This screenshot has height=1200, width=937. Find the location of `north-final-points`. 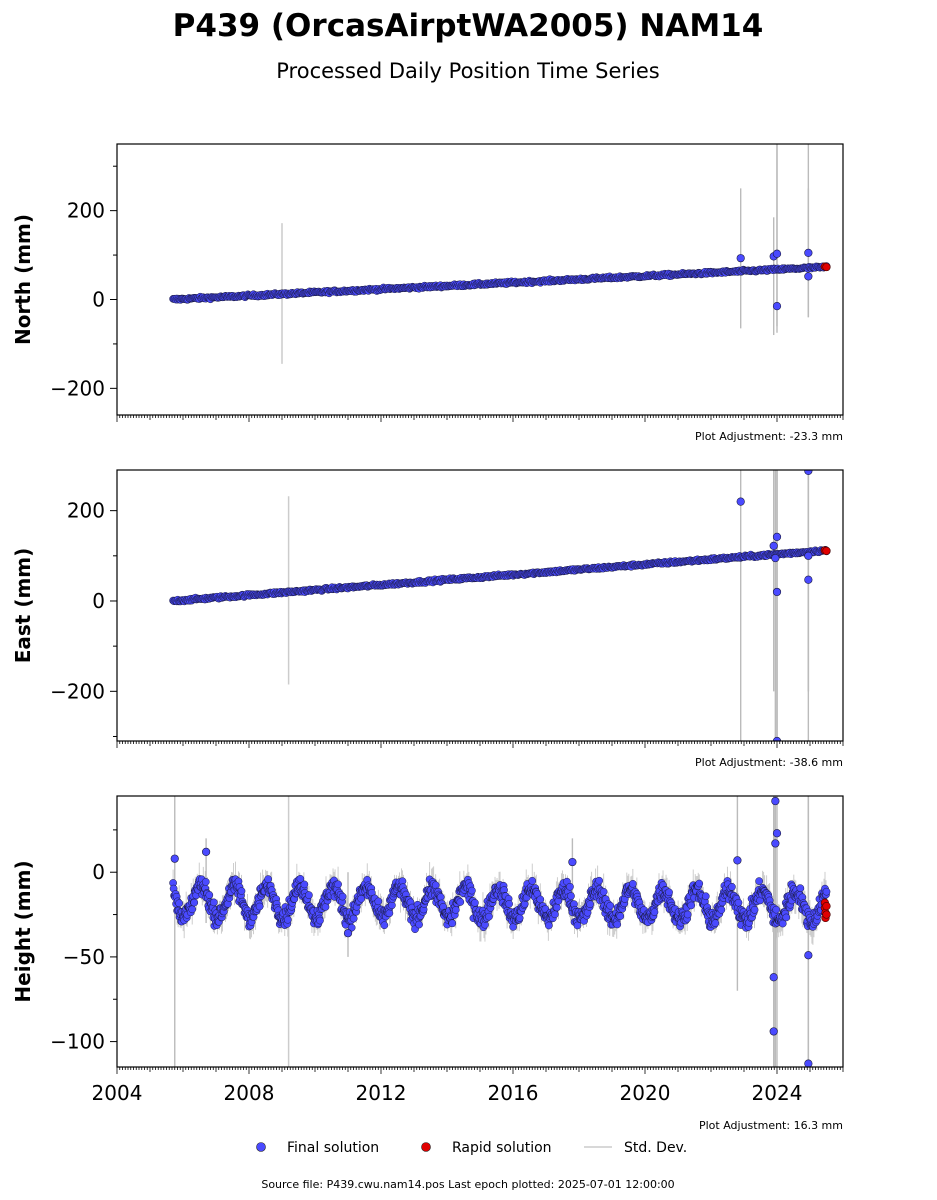

north-final-points is located at coordinates (500, 279).